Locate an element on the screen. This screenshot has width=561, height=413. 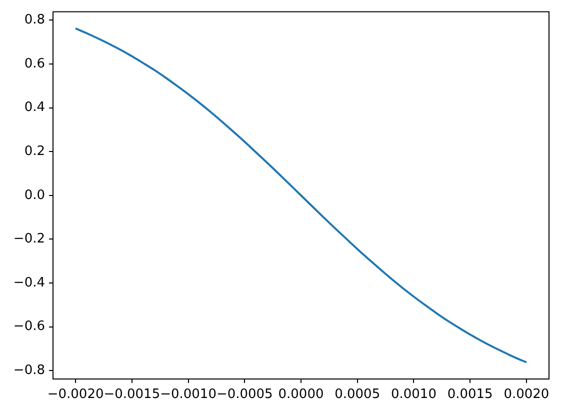
x-tick-label: −0.0015 is located at coordinates (132, 394).